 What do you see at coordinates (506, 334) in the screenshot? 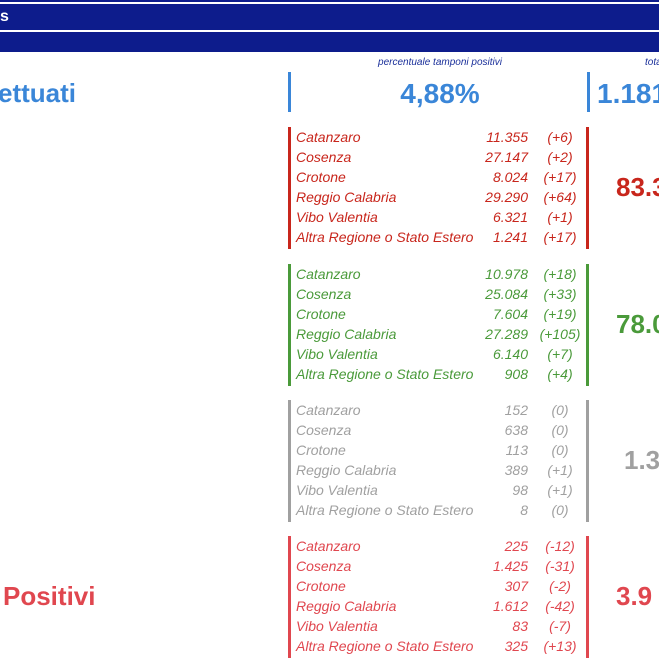
I see `region-value: 27.289` at bounding box center [506, 334].